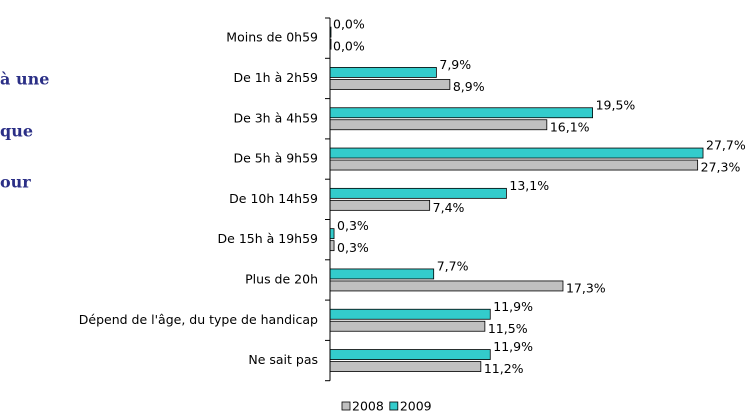 The image size is (755, 414). I want to click on value-label: 11,2%, so click(504, 368).